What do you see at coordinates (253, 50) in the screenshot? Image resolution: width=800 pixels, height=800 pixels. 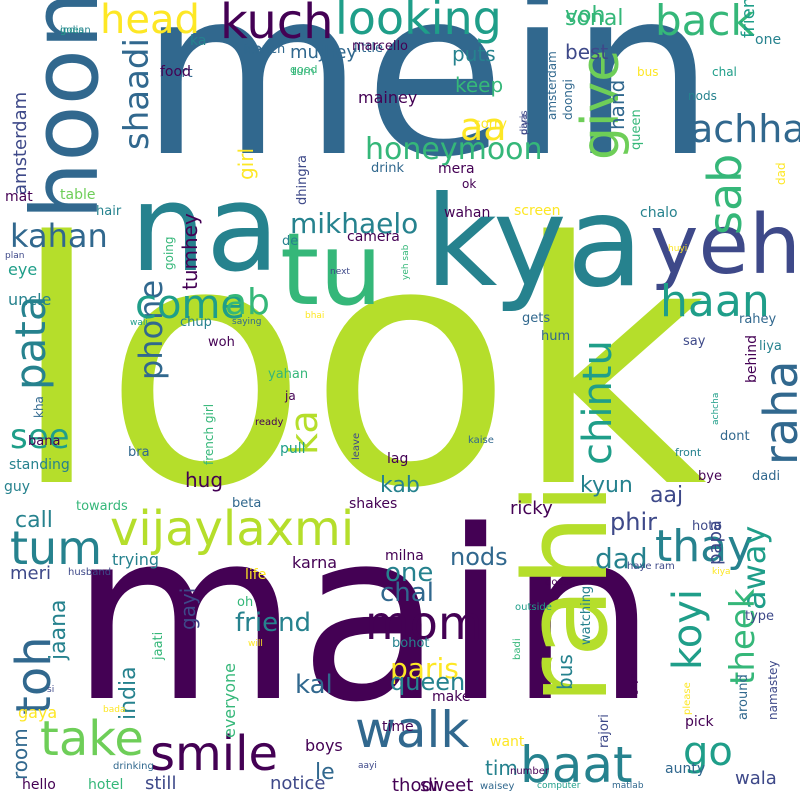 I see `word: lee` at bounding box center [253, 50].